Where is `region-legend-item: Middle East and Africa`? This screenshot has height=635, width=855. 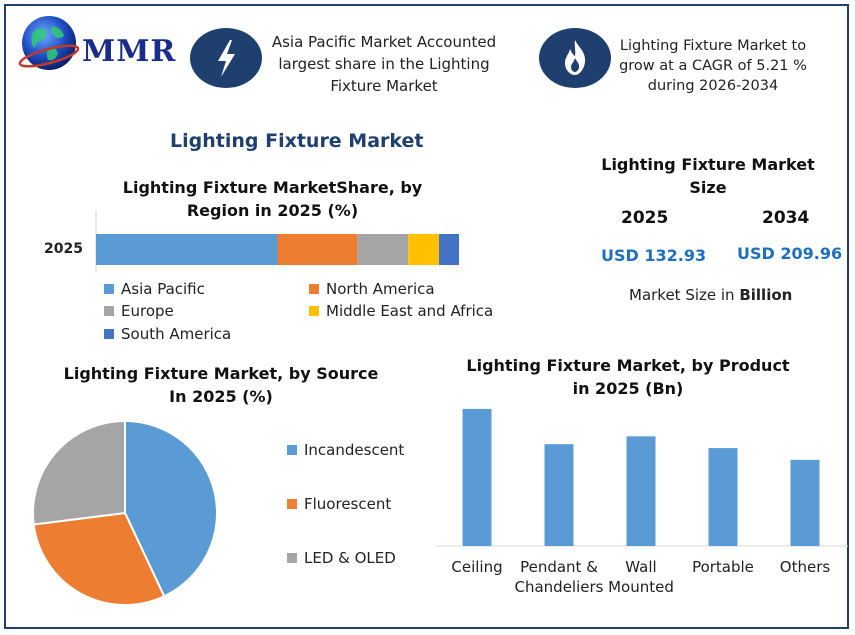 region-legend-item: Middle East and Africa is located at coordinates (401, 311).